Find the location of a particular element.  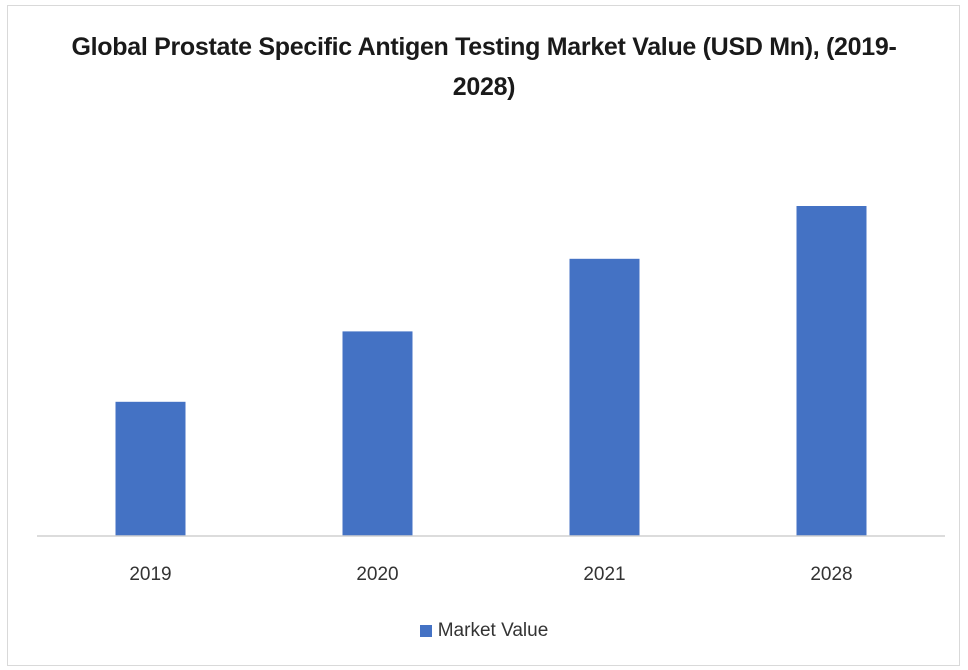

bar-2028 is located at coordinates (831, 371).